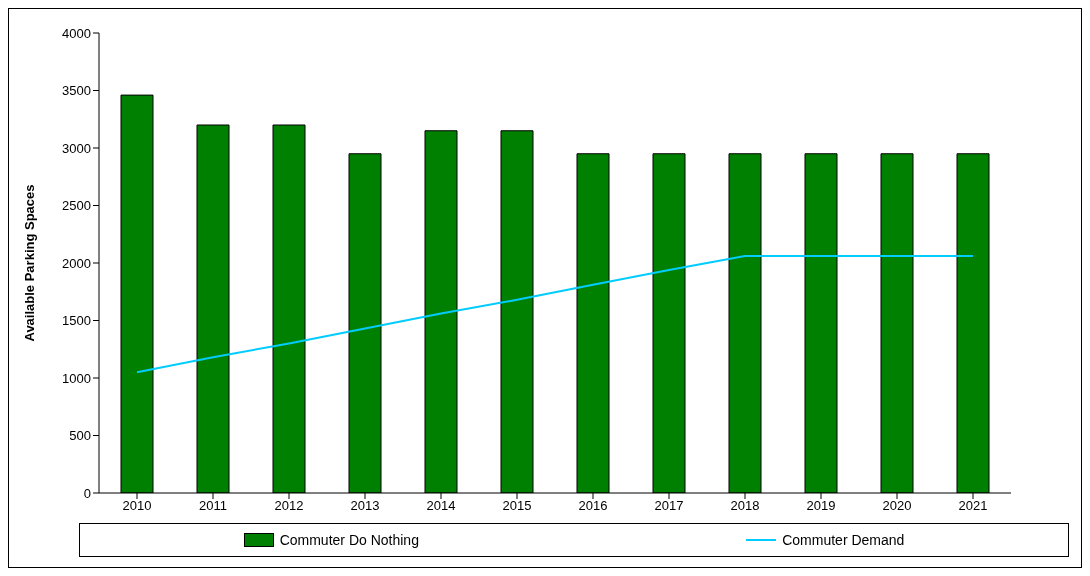 The height and width of the screenshot is (576, 1090). What do you see at coordinates (821, 506) in the screenshot?
I see `x-tick-label: 2019` at bounding box center [821, 506].